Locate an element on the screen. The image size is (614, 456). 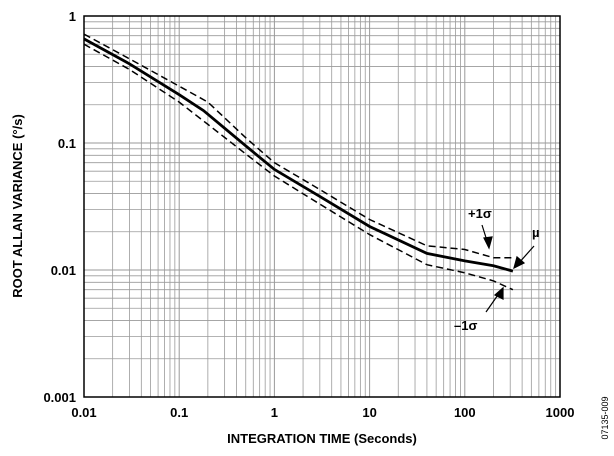
x-tick-labels: 0.01 0.1 1 10 100 1000 is located at coordinates (322, 412).